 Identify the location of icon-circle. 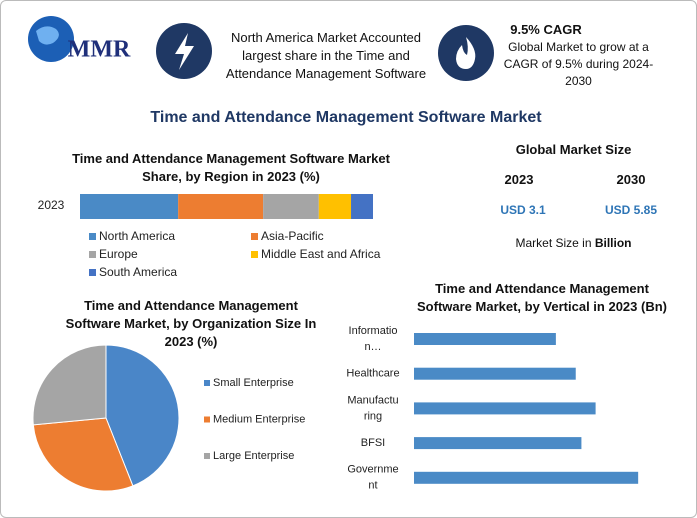
(466, 53).